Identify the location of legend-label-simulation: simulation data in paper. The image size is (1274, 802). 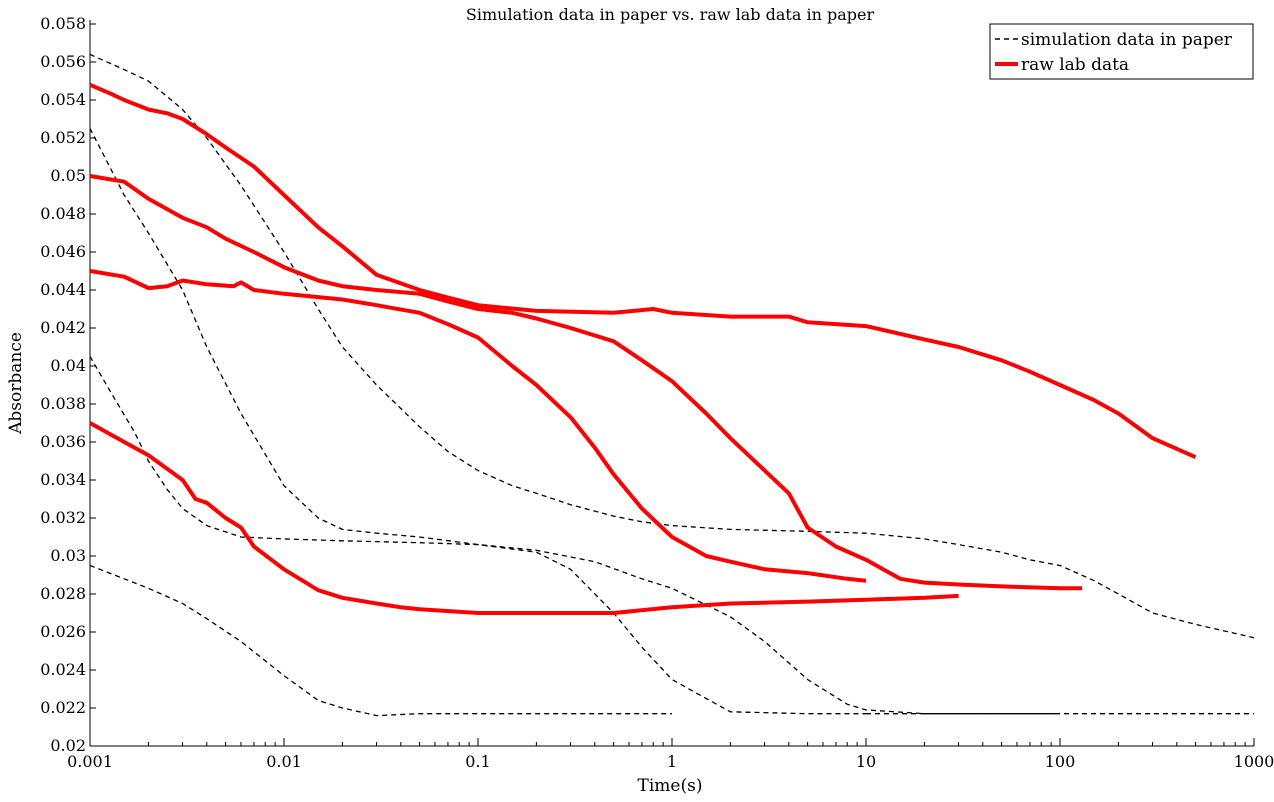
(1127, 40).